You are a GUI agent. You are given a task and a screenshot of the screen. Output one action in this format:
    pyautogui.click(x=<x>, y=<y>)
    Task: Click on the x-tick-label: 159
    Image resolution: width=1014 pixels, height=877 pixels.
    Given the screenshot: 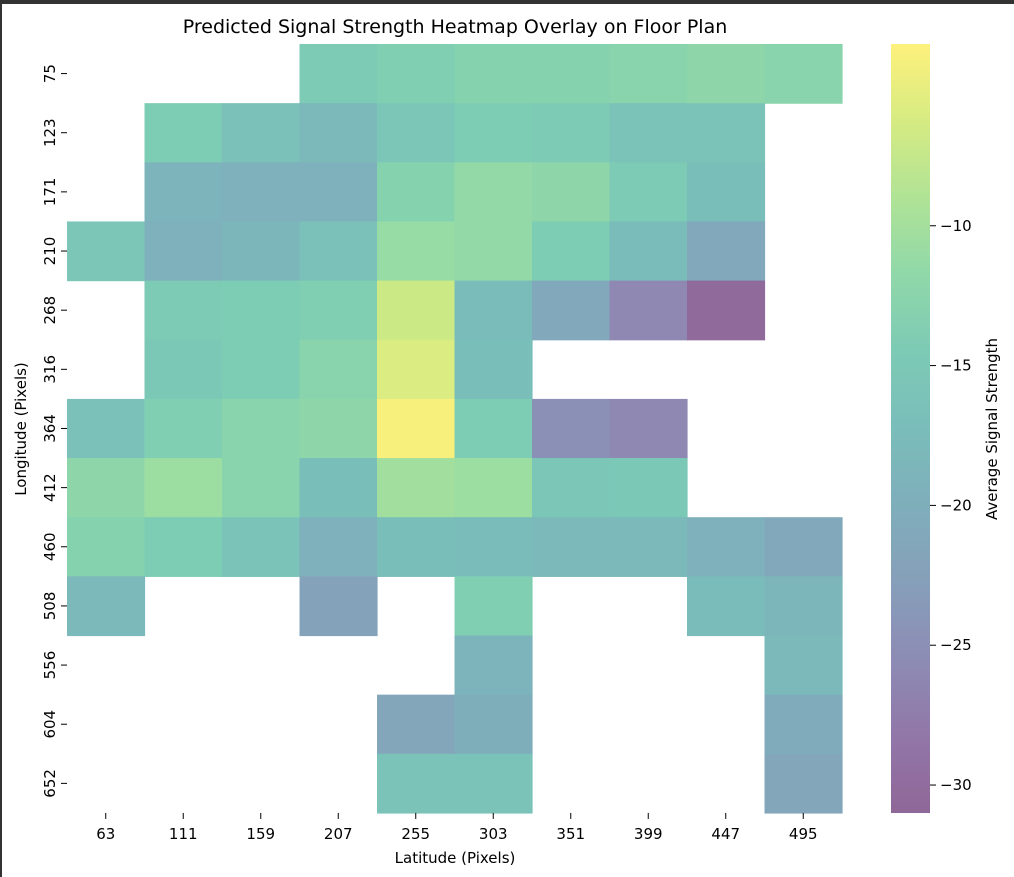 What is the action you would take?
    pyautogui.click(x=260, y=834)
    